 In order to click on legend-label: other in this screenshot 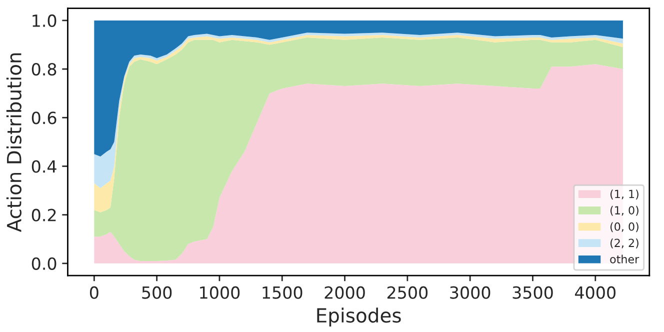, I will do `click(625, 259)`.